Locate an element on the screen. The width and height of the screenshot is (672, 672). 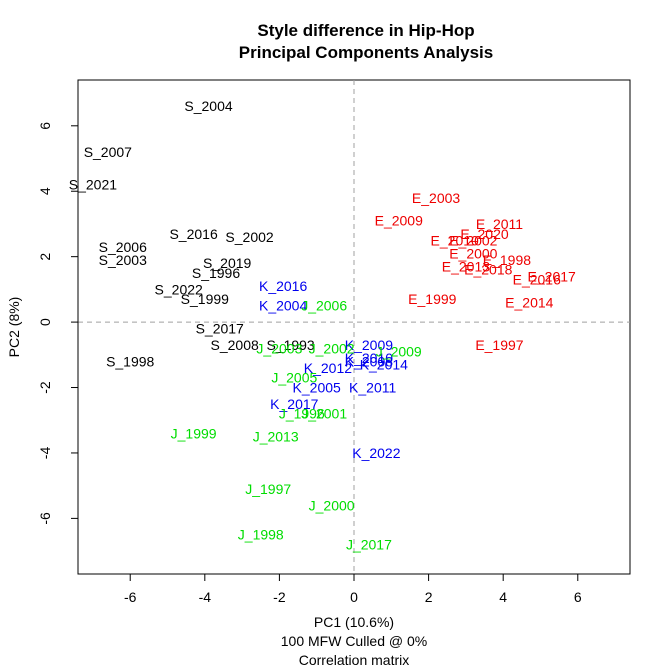
point-label-e-2002: E_2002 is located at coordinates (473, 240).